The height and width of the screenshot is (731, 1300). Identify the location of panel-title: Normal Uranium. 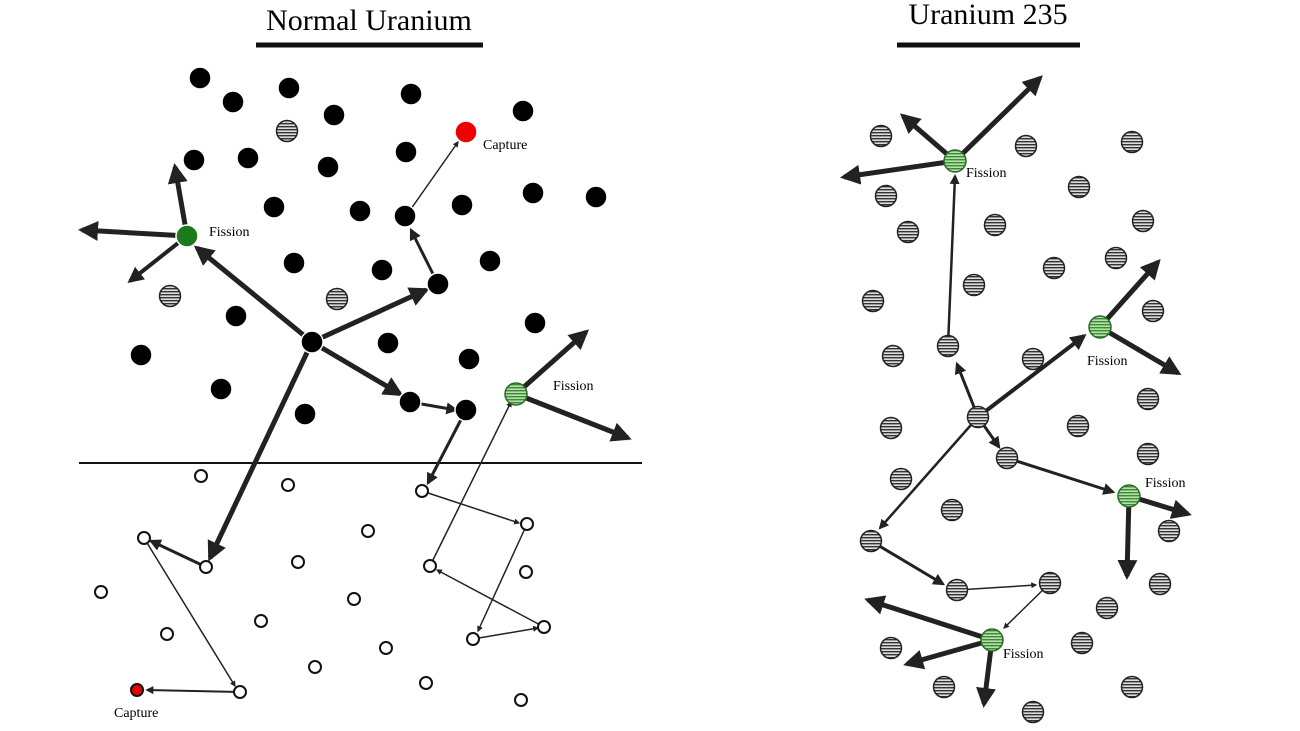
(369, 20).